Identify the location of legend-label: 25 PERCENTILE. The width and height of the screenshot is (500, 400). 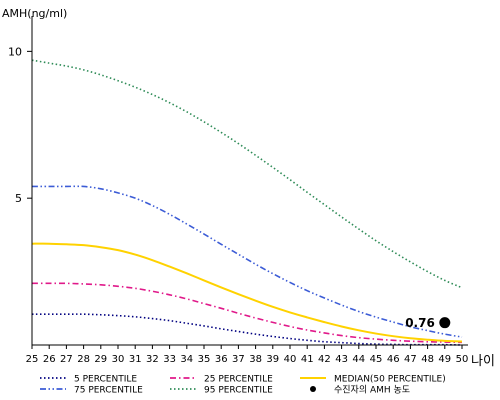
(238, 380).